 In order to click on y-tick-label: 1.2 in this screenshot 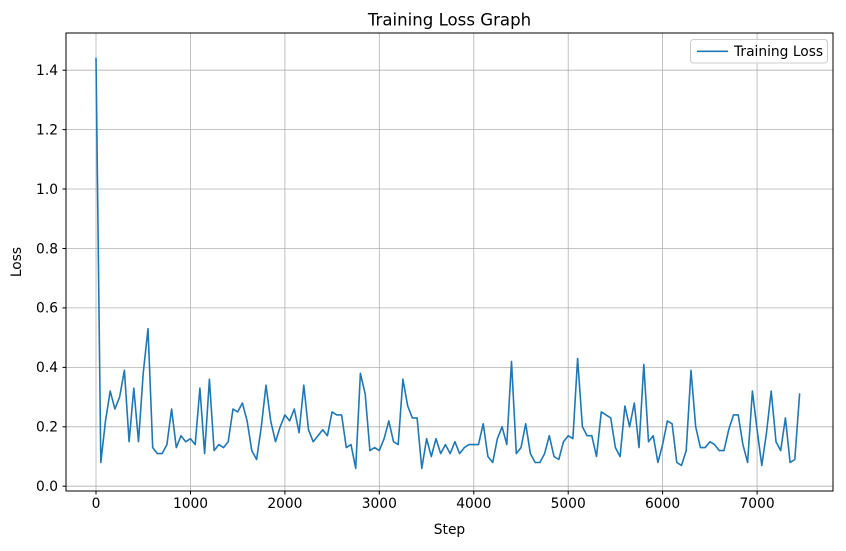, I will do `click(47, 130)`.